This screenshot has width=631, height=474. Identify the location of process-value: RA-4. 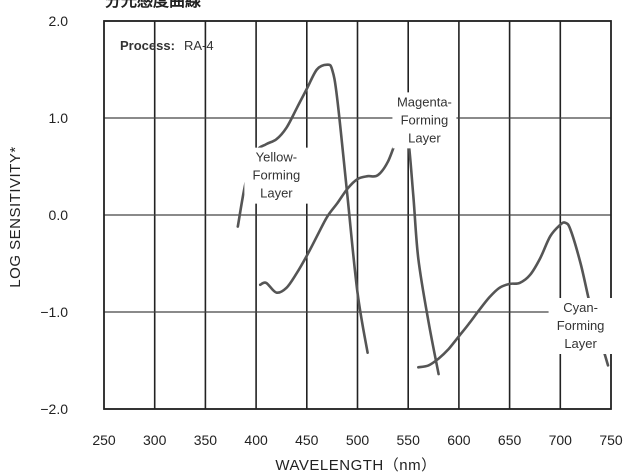
(199, 45).